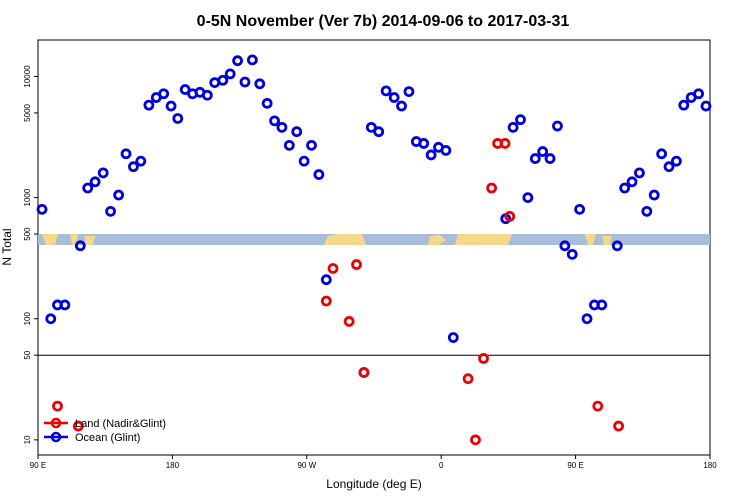 The image size is (750, 500). What do you see at coordinates (92, 437) in the screenshot?
I see `legend-entry-ocean: Ocean (Glint)` at bounding box center [92, 437].